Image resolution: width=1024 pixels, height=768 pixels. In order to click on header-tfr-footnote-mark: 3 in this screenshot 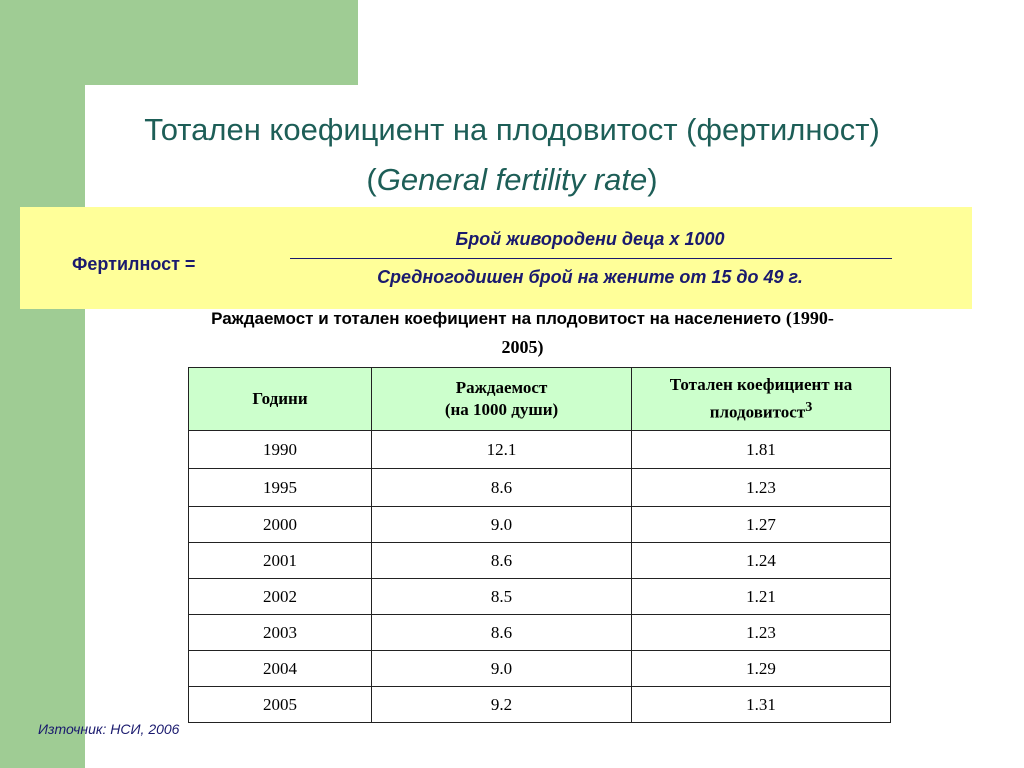, I will do `click(809, 407)`.